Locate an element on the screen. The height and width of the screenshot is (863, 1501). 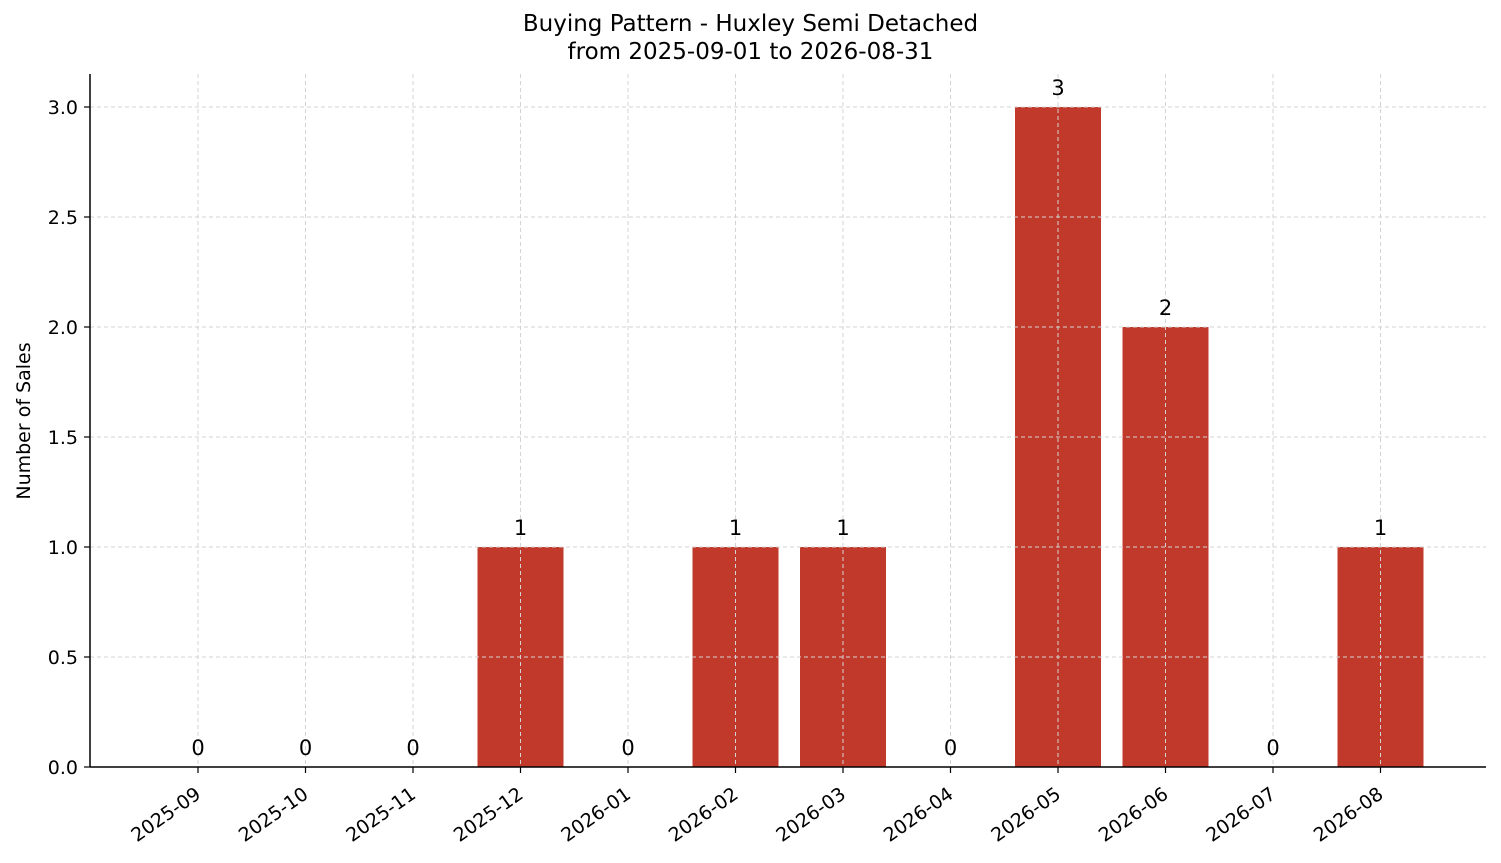
bar-value-label: 2 is located at coordinates (1165, 308).